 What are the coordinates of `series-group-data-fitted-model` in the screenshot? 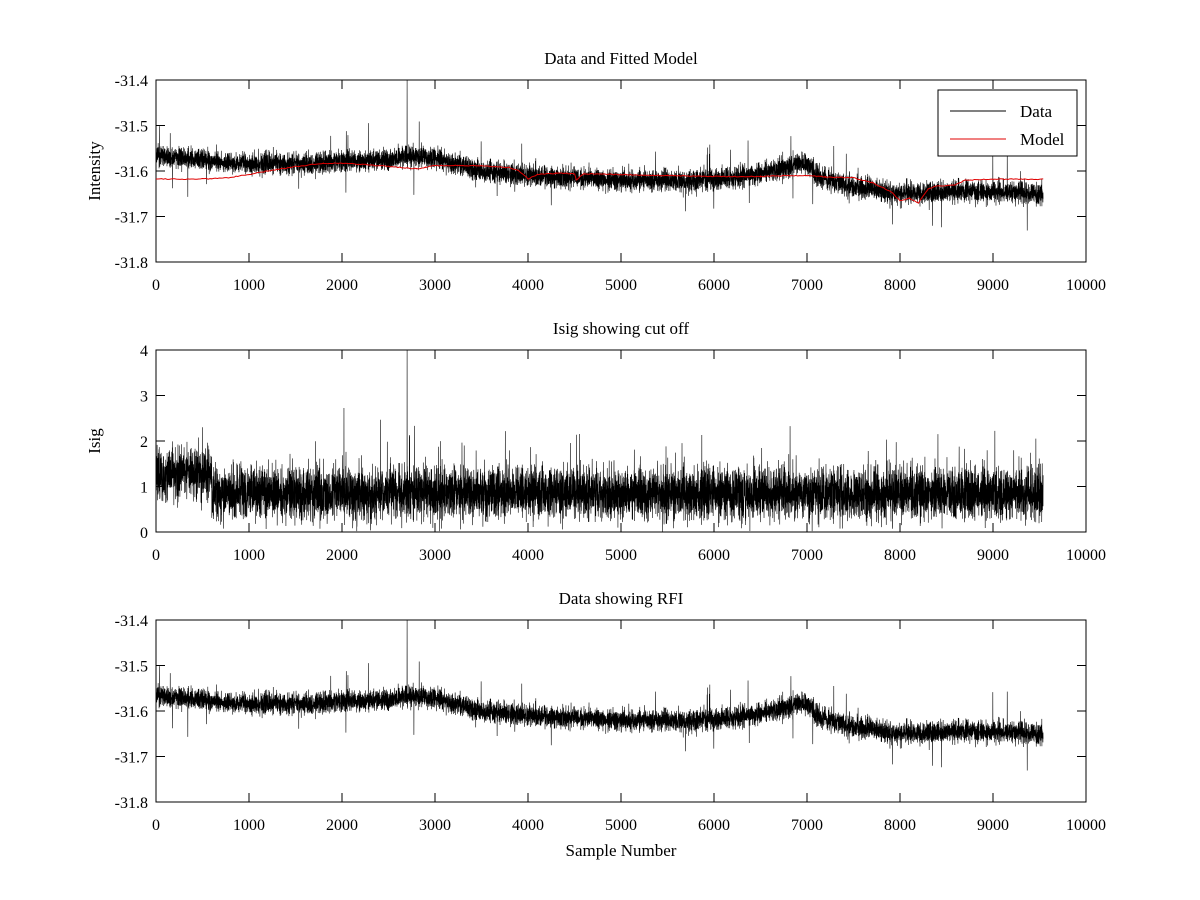 It's located at (600, 155).